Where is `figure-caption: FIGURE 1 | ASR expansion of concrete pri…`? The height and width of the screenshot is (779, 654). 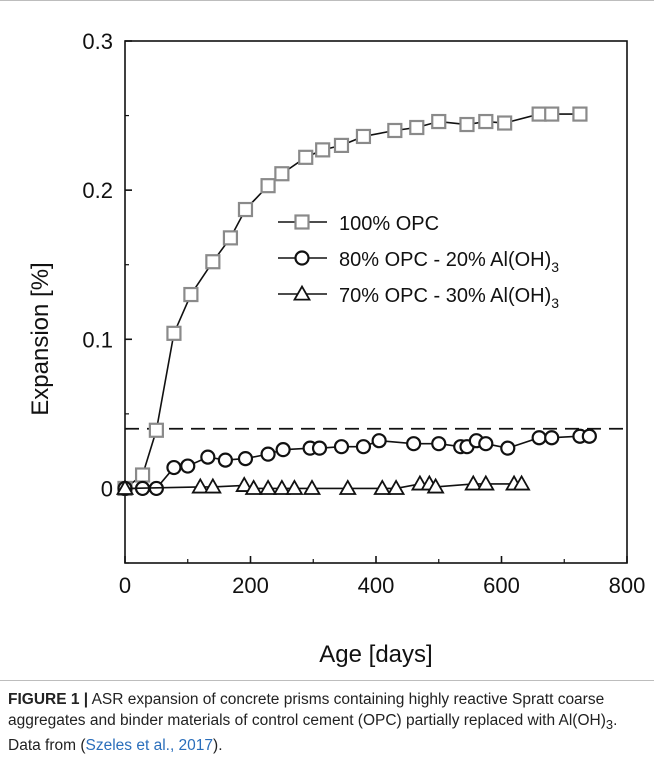 figure-caption: FIGURE 1 | ASR expansion of concrete pri… is located at coordinates (328, 722).